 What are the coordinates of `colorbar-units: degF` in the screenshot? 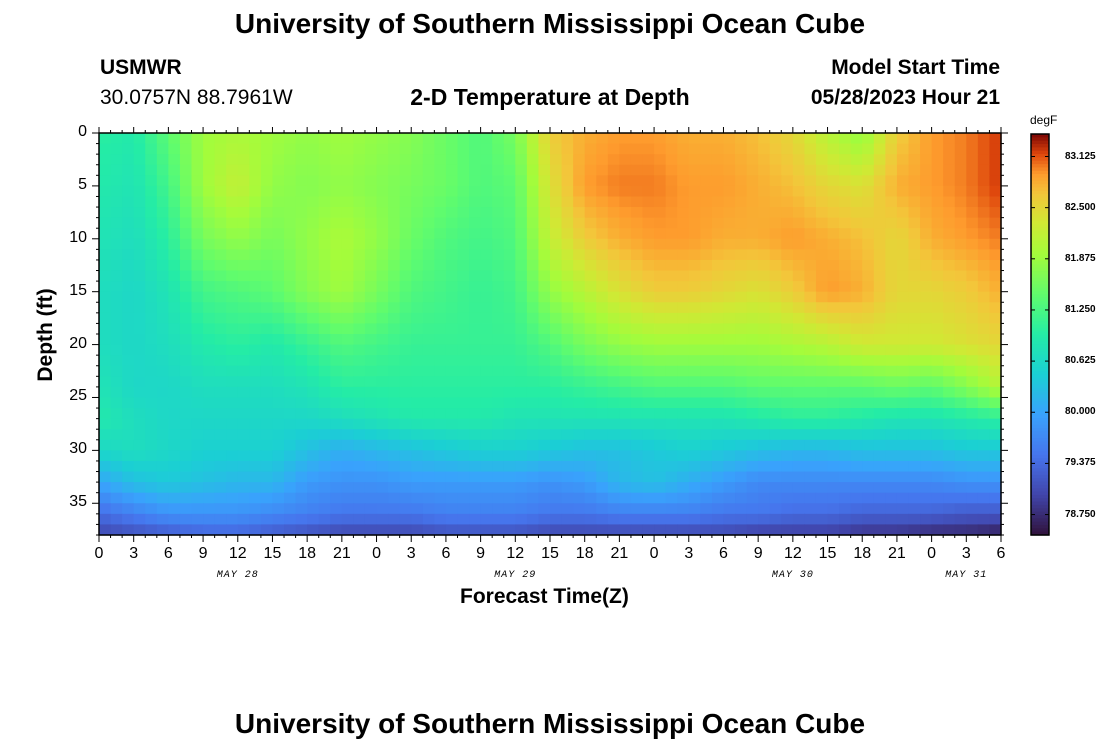 It's located at (1044, 120).